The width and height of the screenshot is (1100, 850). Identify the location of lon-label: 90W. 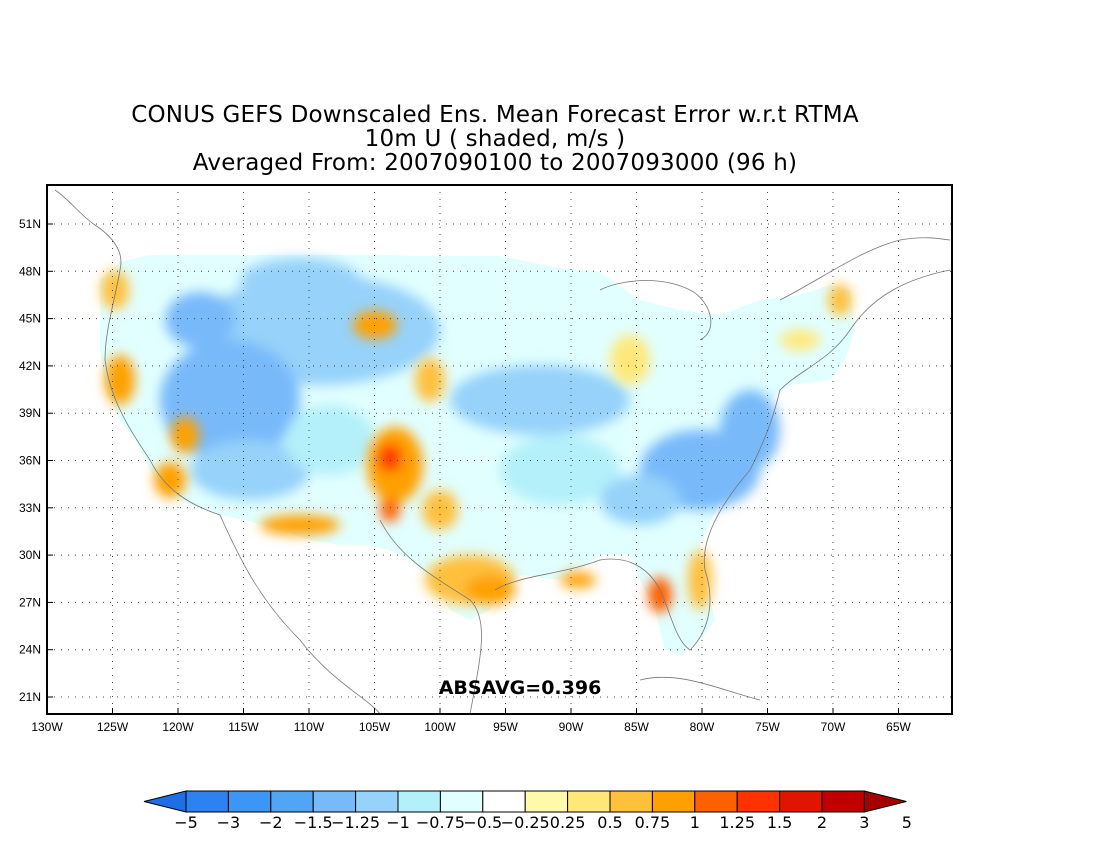
(571, 727).